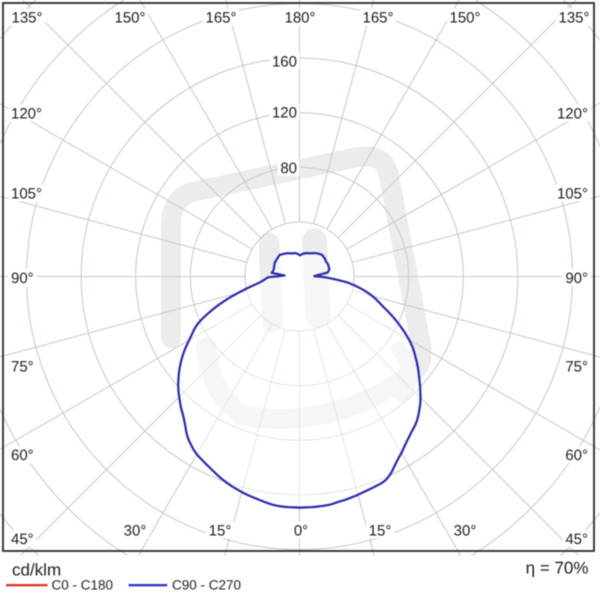  I want to click on svg-text: cd/klm, so click(36, 570).